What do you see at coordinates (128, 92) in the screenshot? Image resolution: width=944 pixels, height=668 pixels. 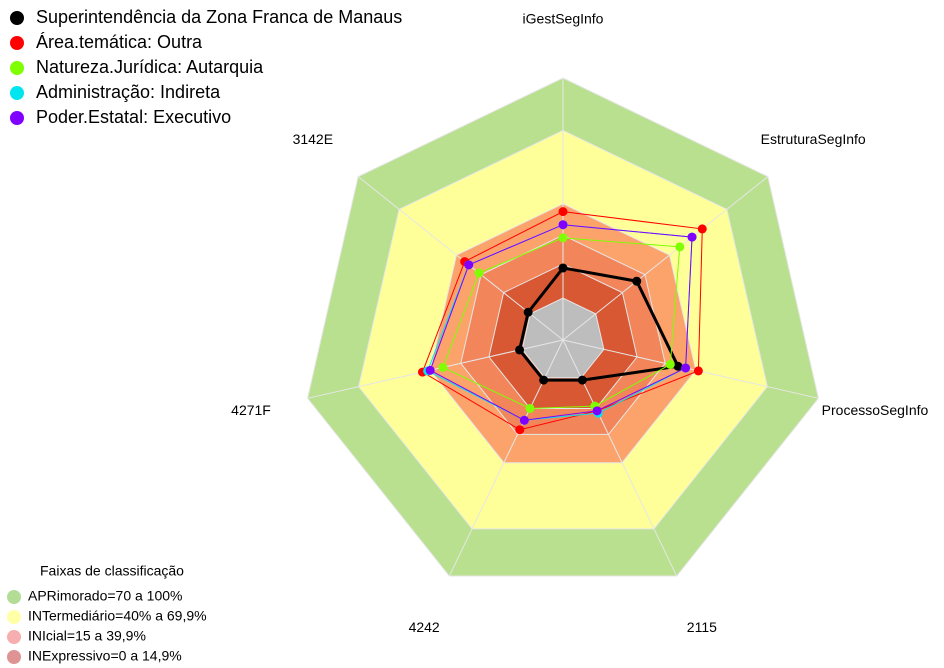 I see `legend-label: Administração: Indireta` at bounding box center [128, 92].